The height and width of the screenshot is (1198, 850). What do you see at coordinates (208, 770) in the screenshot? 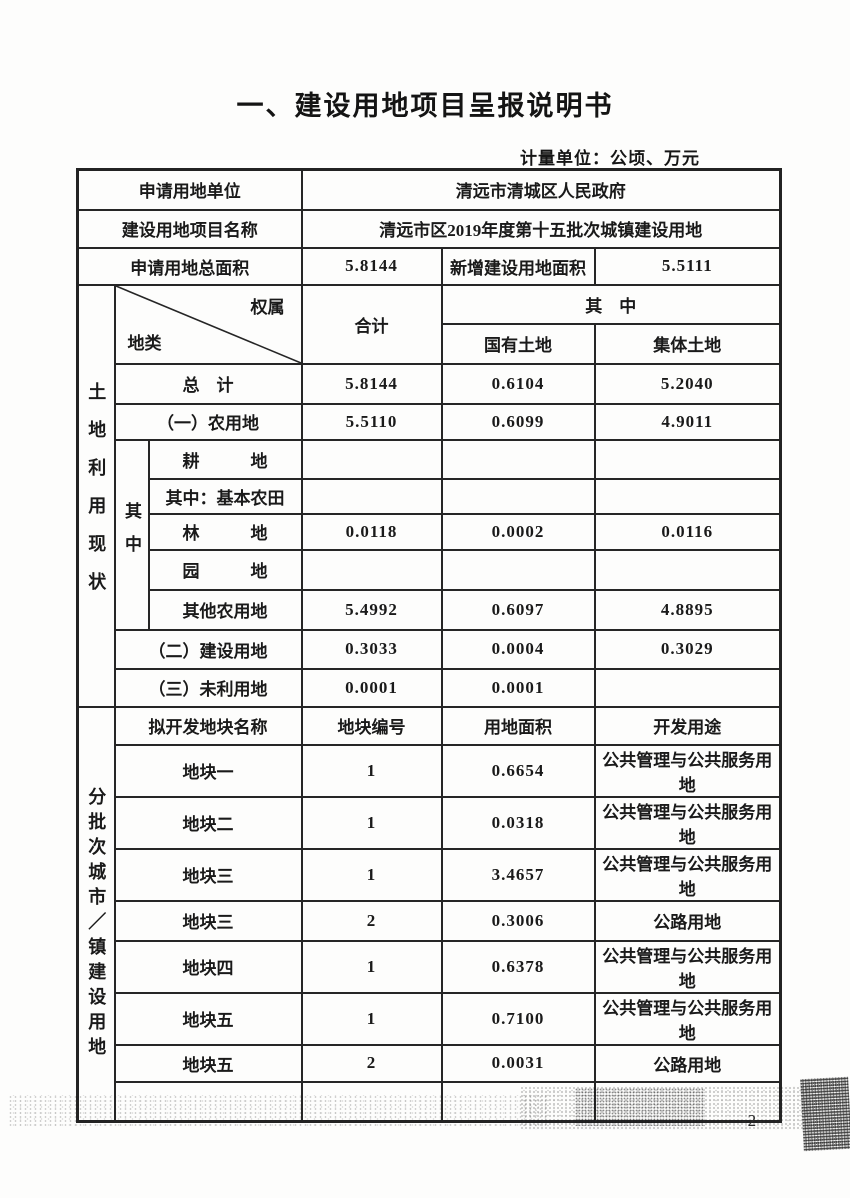
I see `plot-row-name: 地块一` at bounding box center [208, 770].